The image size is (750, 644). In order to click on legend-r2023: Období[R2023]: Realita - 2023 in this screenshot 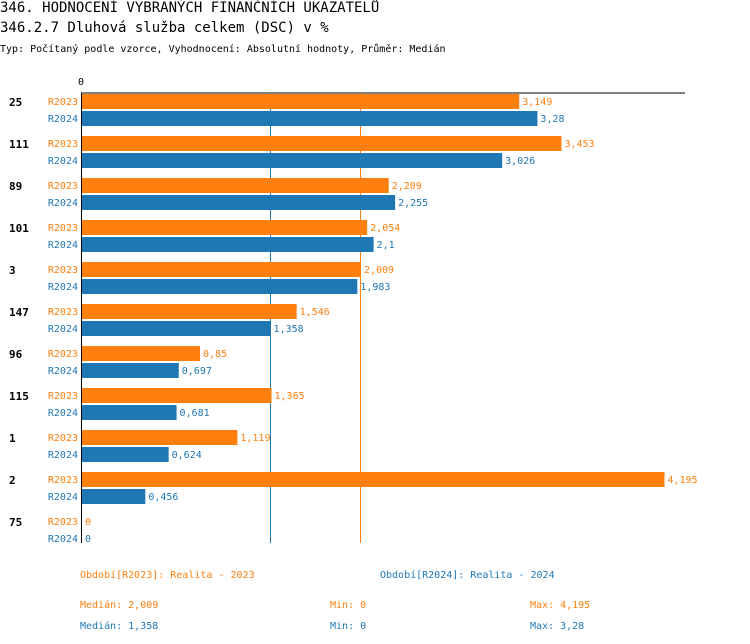, I will do `click(167, 575)`.